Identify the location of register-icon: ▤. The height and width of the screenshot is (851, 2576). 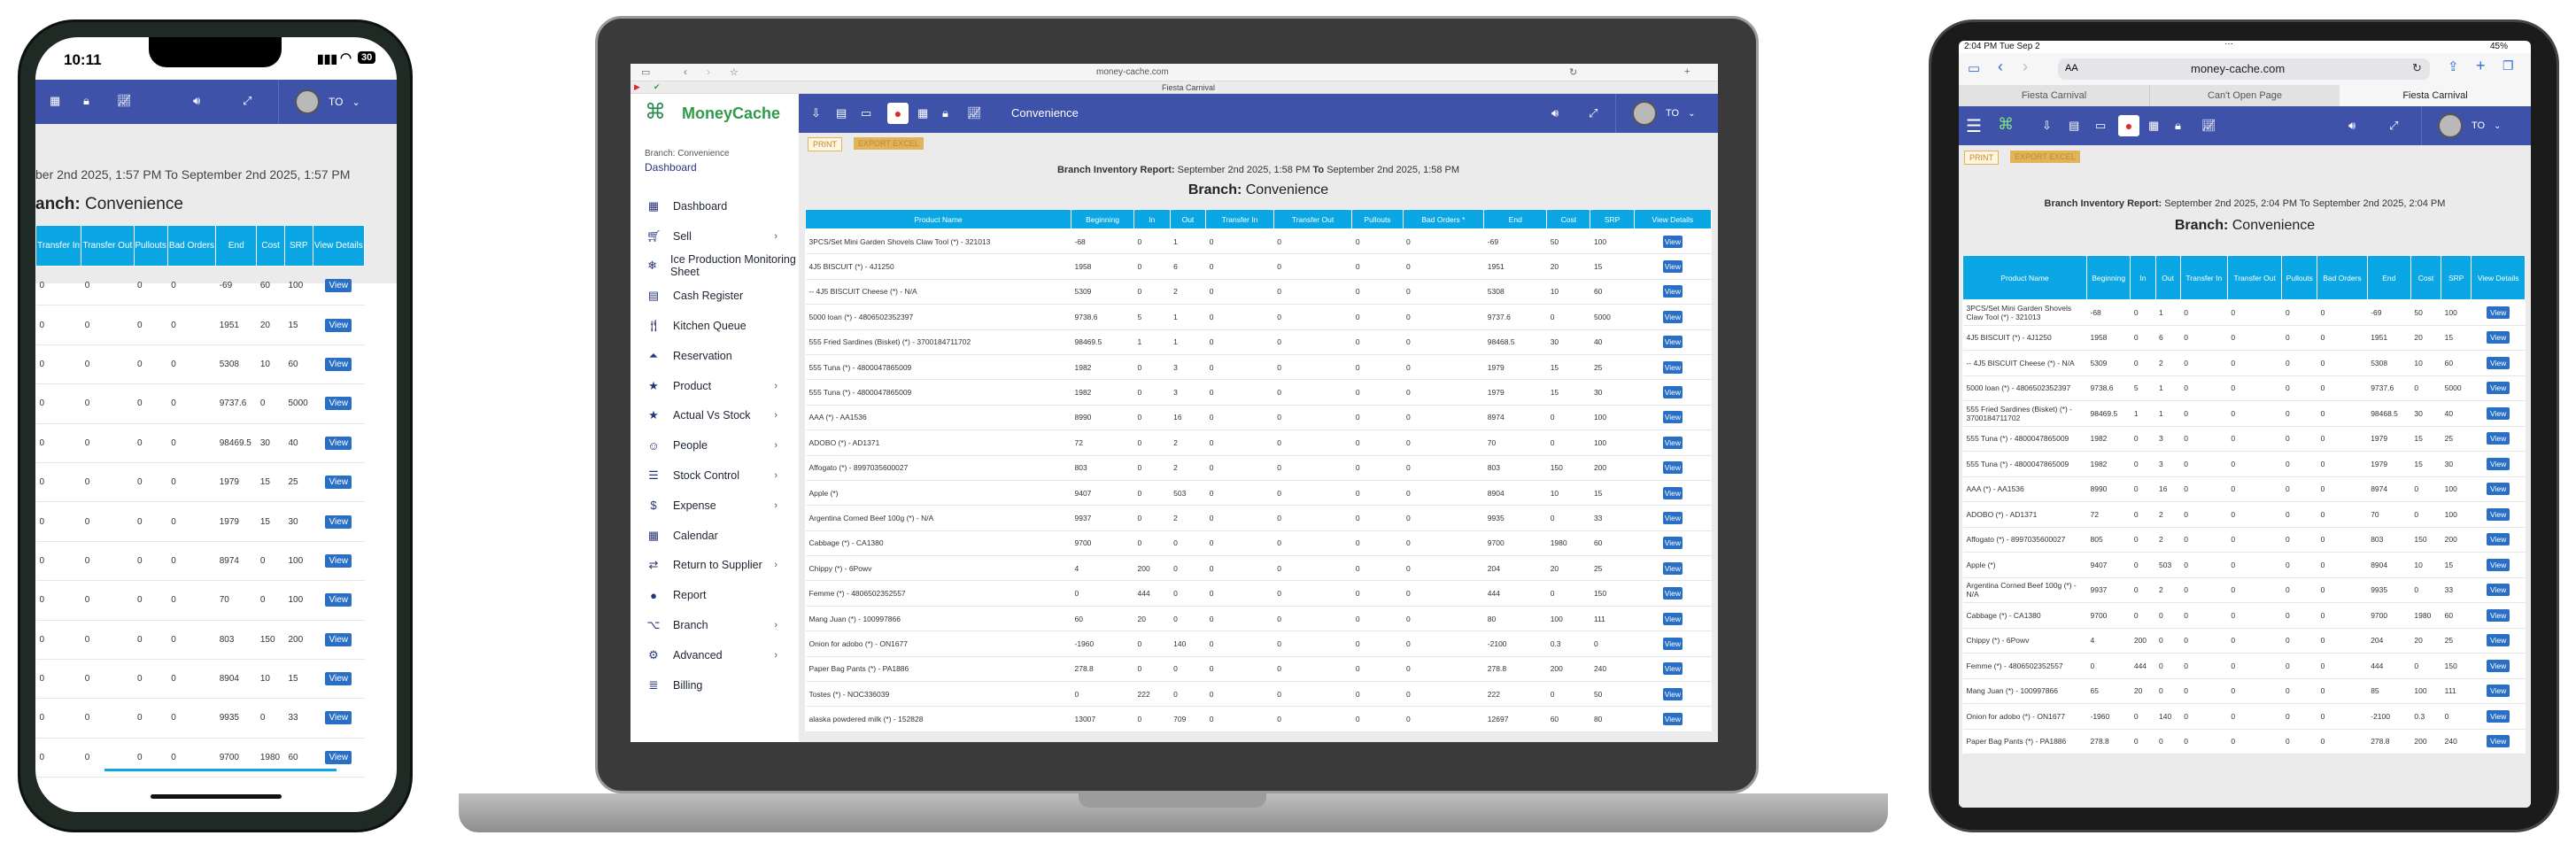
(2074, 126).